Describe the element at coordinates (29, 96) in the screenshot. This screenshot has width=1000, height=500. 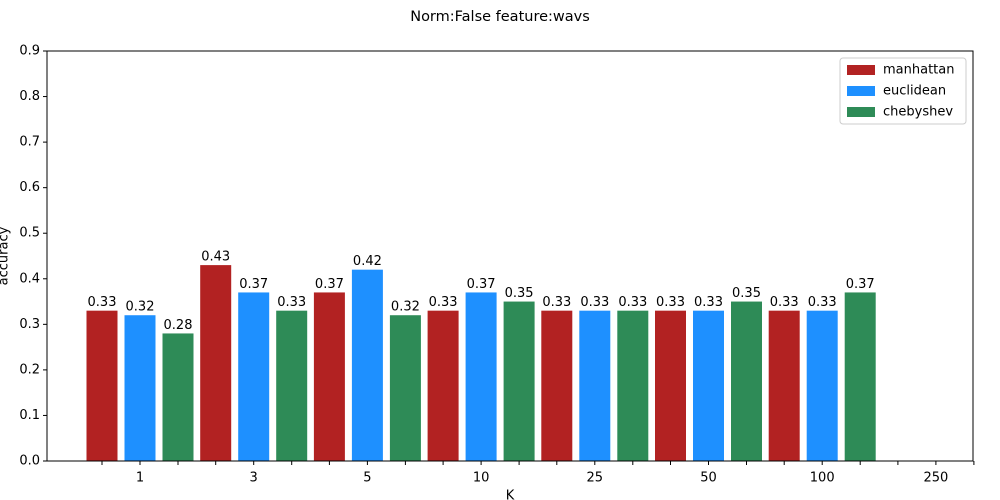
I see `y-tick-label: 0.8` at that location.